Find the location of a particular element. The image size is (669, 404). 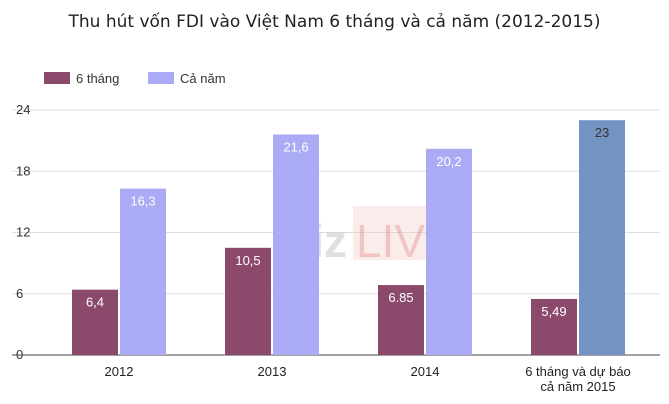

legend-label: Cả năm is located at coordinates (203, 78).